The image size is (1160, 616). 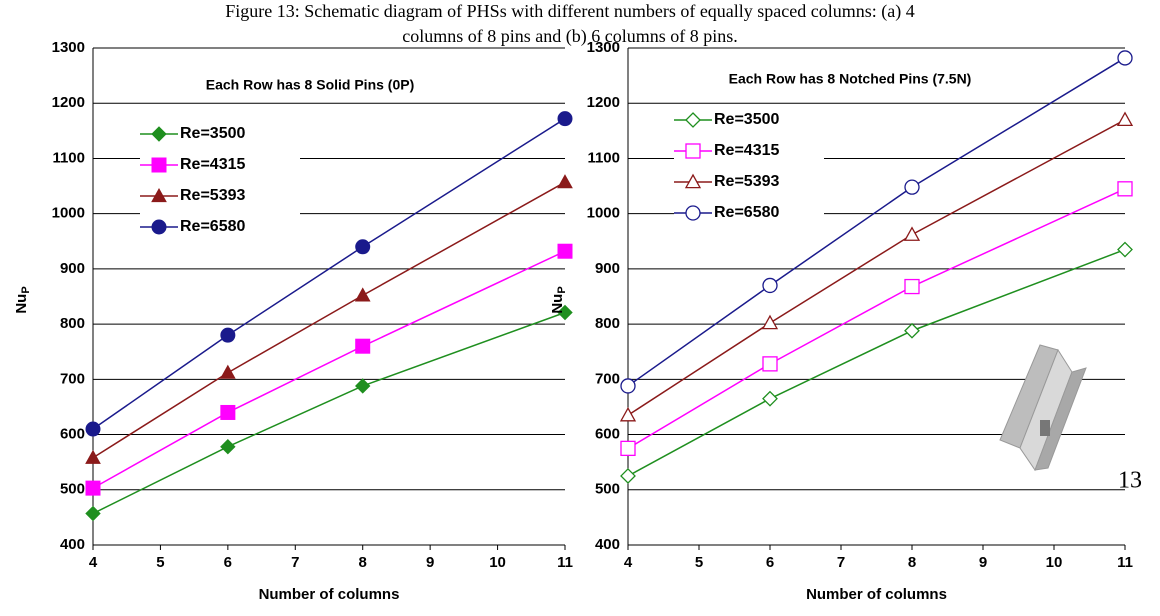 I want to click on pin-illustration, so click(x=1043, y=408).